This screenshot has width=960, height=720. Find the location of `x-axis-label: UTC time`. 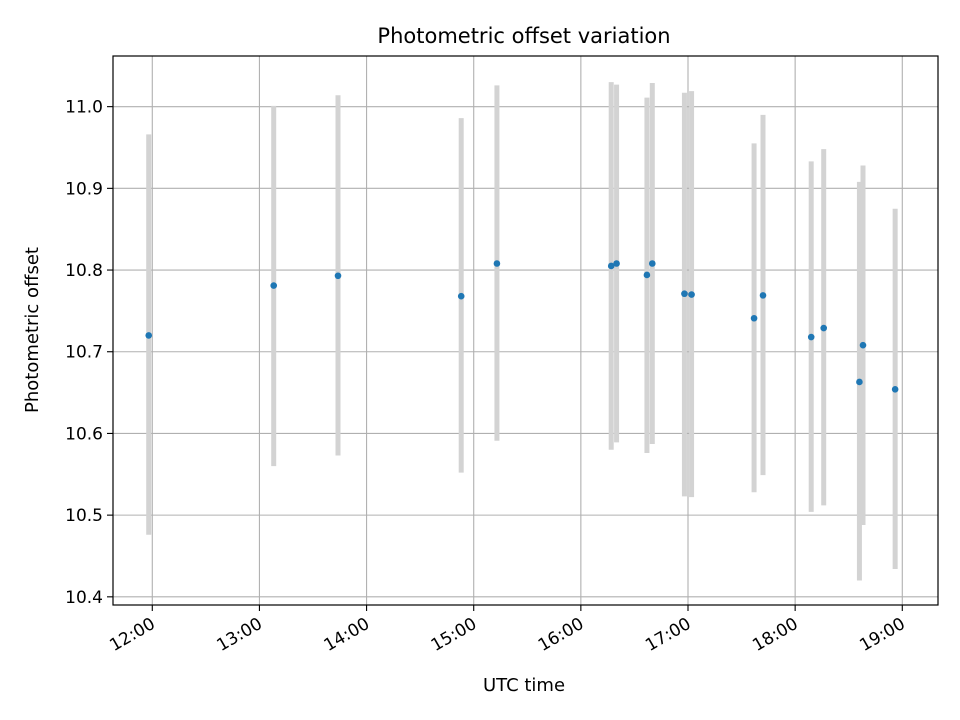

x-axis-label: UTC time is located at coordinates (524, 685).